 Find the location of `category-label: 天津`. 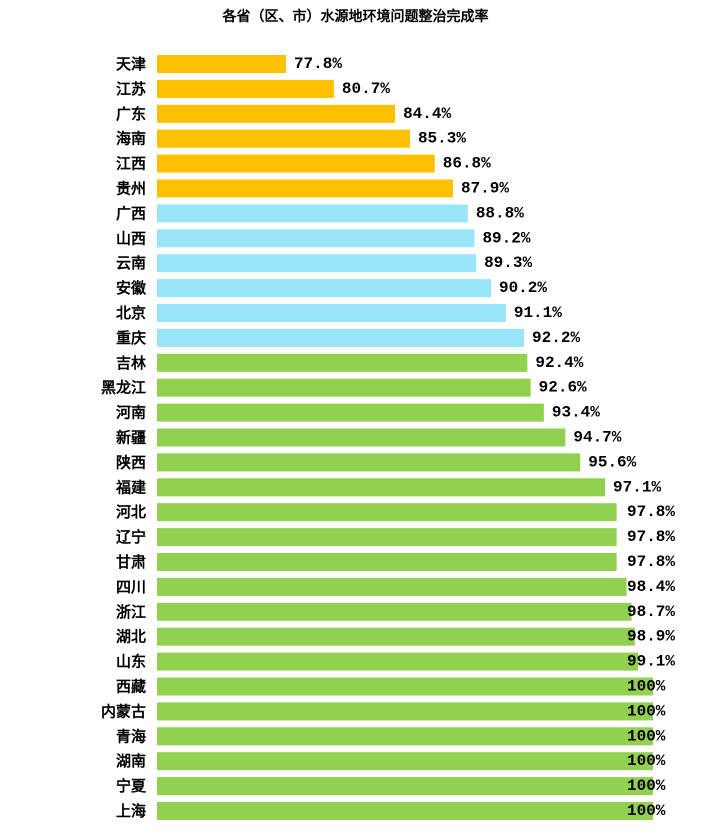

category-label: 天津 is located at coordinates (131, 64).